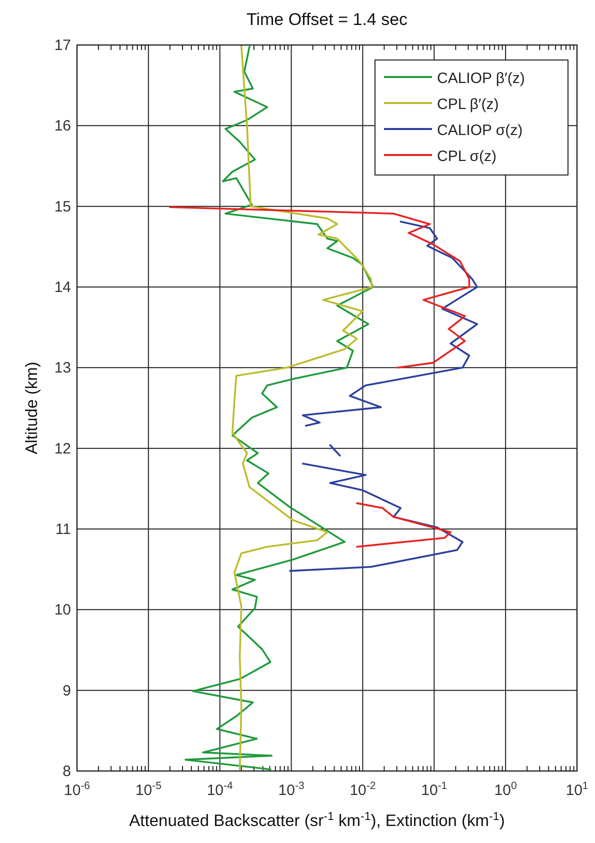 Image resolution: width=595 pixels, height=843 pixels. I want to click on x-tick-label: 10$^{-2}$, so click(363, 789).